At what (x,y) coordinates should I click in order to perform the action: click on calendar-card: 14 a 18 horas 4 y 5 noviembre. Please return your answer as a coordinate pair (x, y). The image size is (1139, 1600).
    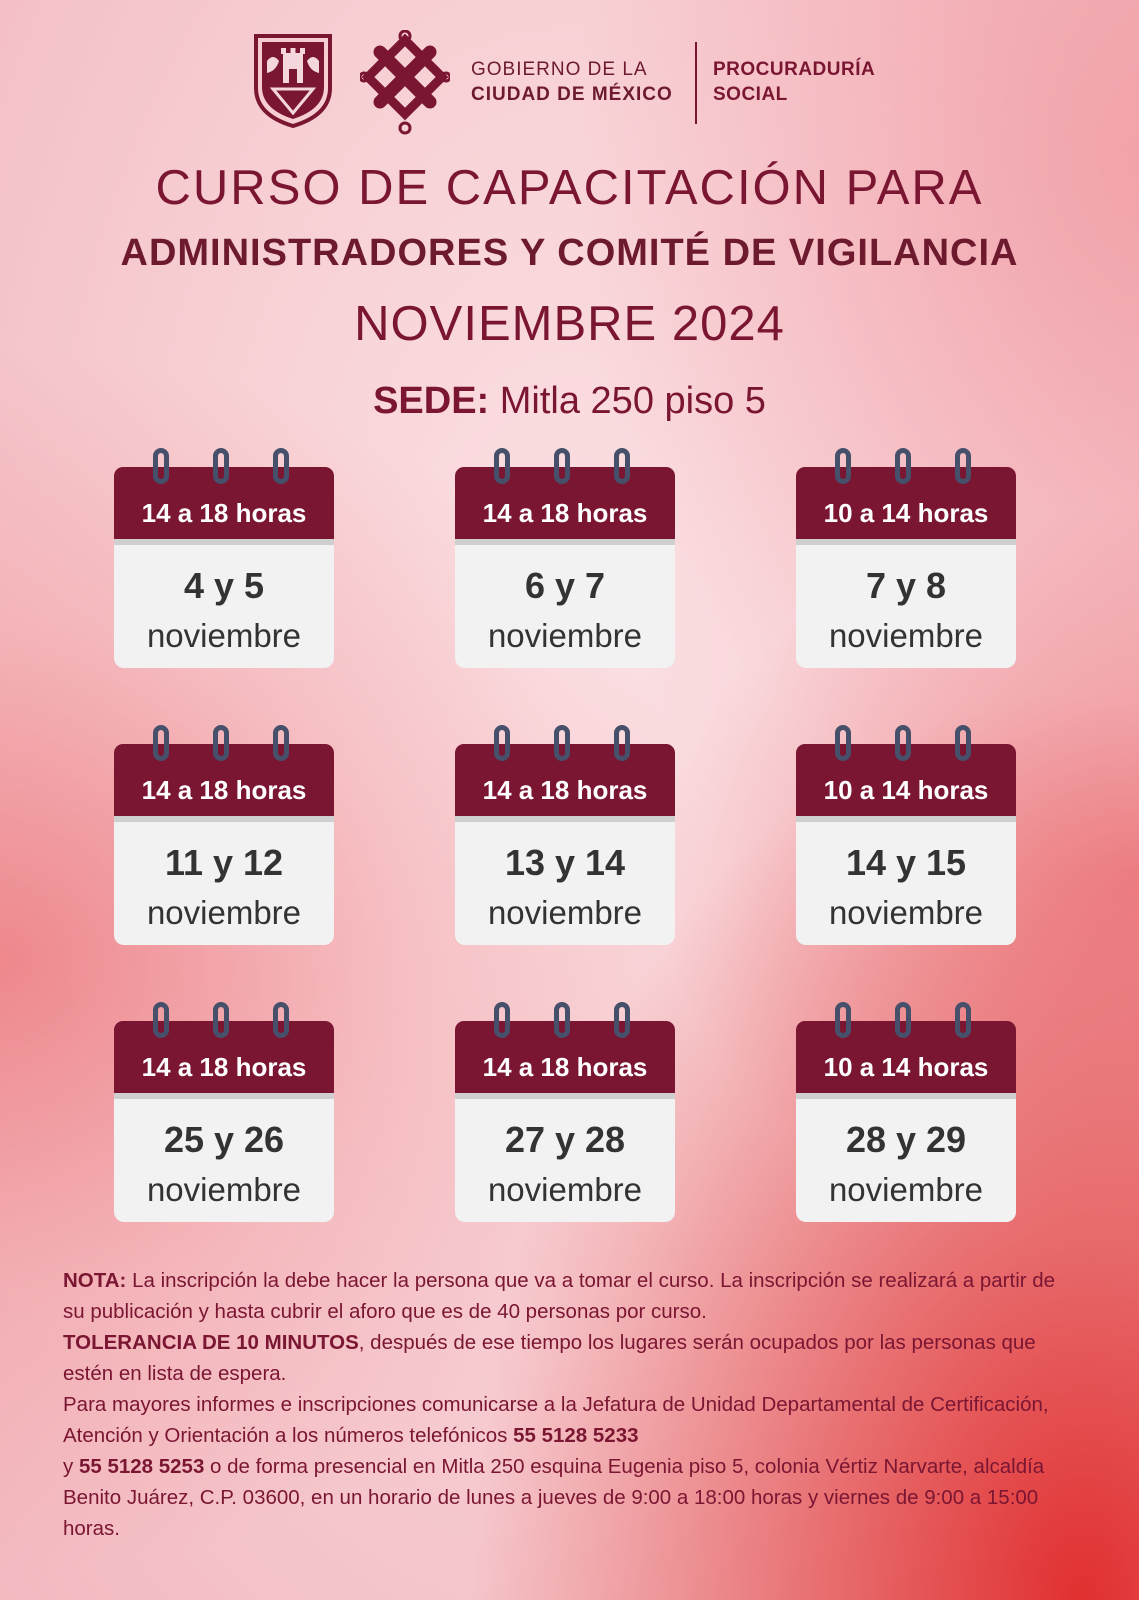
    Looking at the image, I should click on (224, 558).